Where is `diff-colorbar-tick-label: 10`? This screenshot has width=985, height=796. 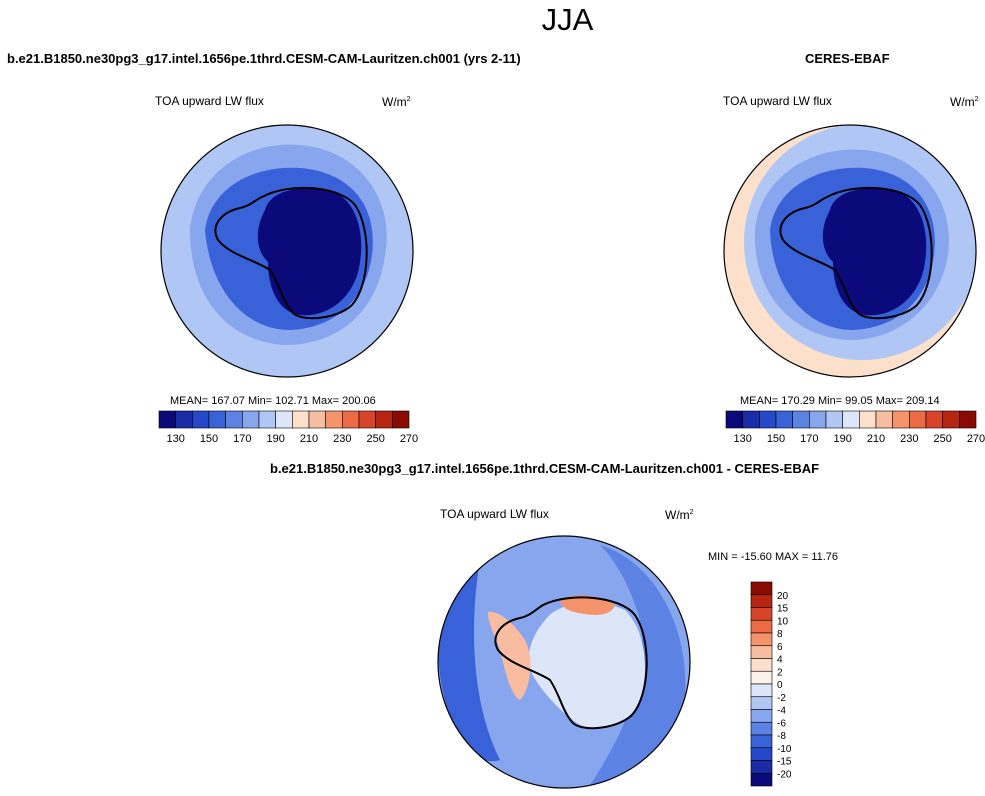
diff-colorbar-tick-label: 10 is located at coordinates (783, 621).